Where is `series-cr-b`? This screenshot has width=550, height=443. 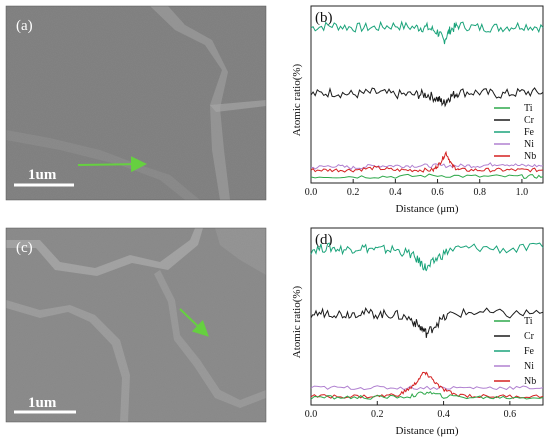
series-cr-b is located at coordinates (427, 97).